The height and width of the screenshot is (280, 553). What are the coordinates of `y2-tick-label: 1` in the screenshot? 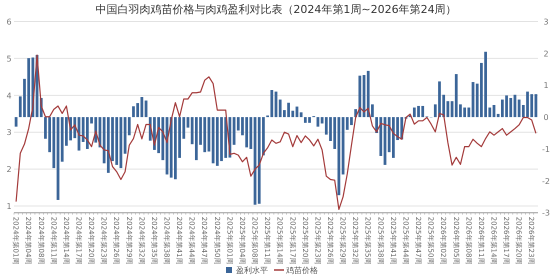 It's located at (546, 85).